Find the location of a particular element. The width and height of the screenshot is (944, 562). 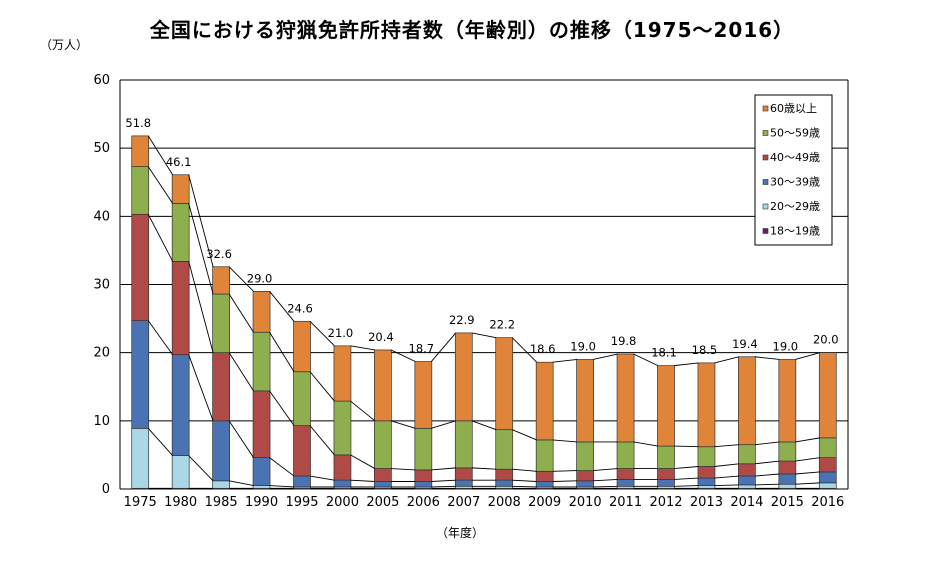

total-value-label: 29.0 is located at coordinates (260, 278).